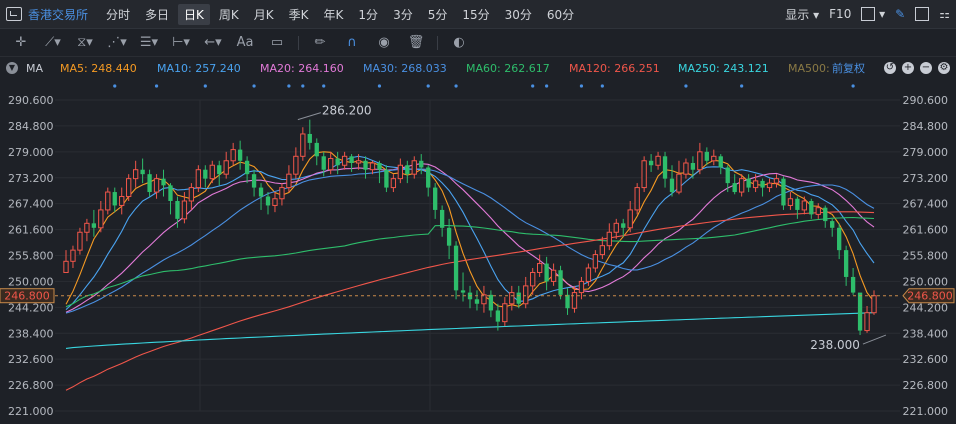 The height and width of the screenshot is (424, 956). I want to click on text-icon: Aa, so click(245, 42).